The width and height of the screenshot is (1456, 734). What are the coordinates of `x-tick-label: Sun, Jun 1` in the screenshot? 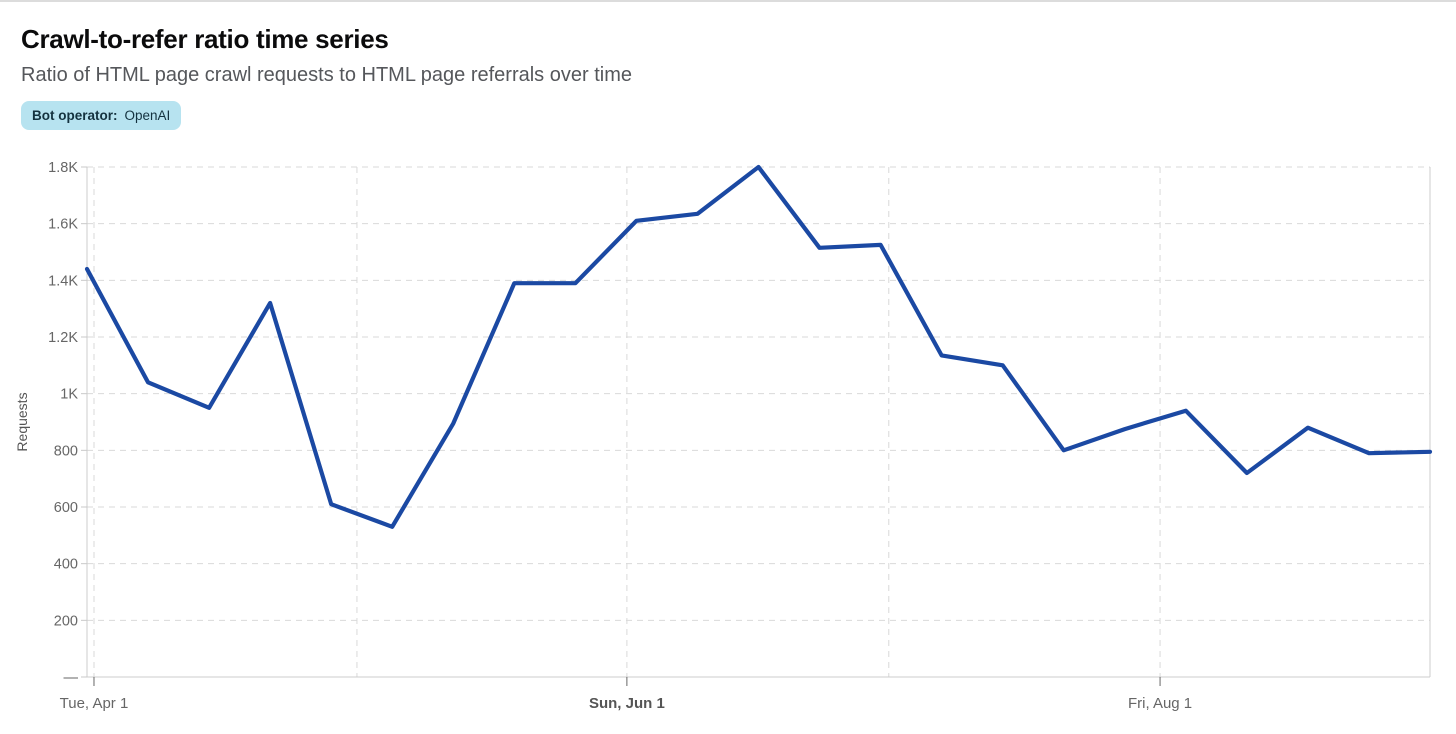 It's located at (627, 703).